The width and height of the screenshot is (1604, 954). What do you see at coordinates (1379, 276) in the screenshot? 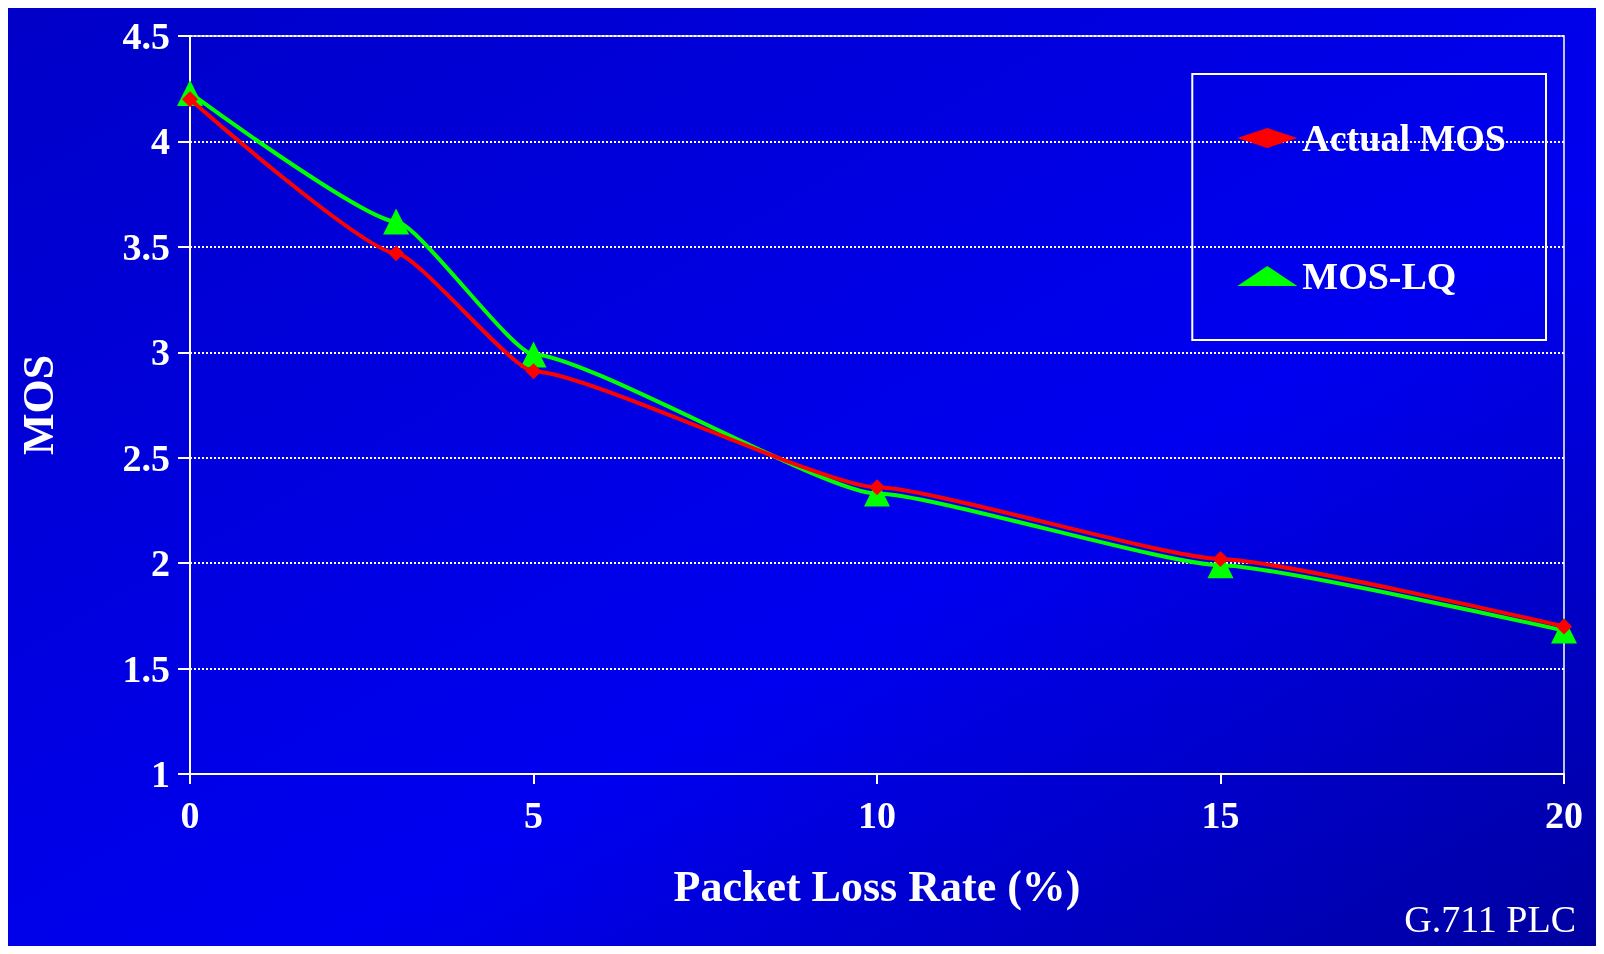
I see `legend-label: MOS-LQ` at bounding box center [1379, 276].